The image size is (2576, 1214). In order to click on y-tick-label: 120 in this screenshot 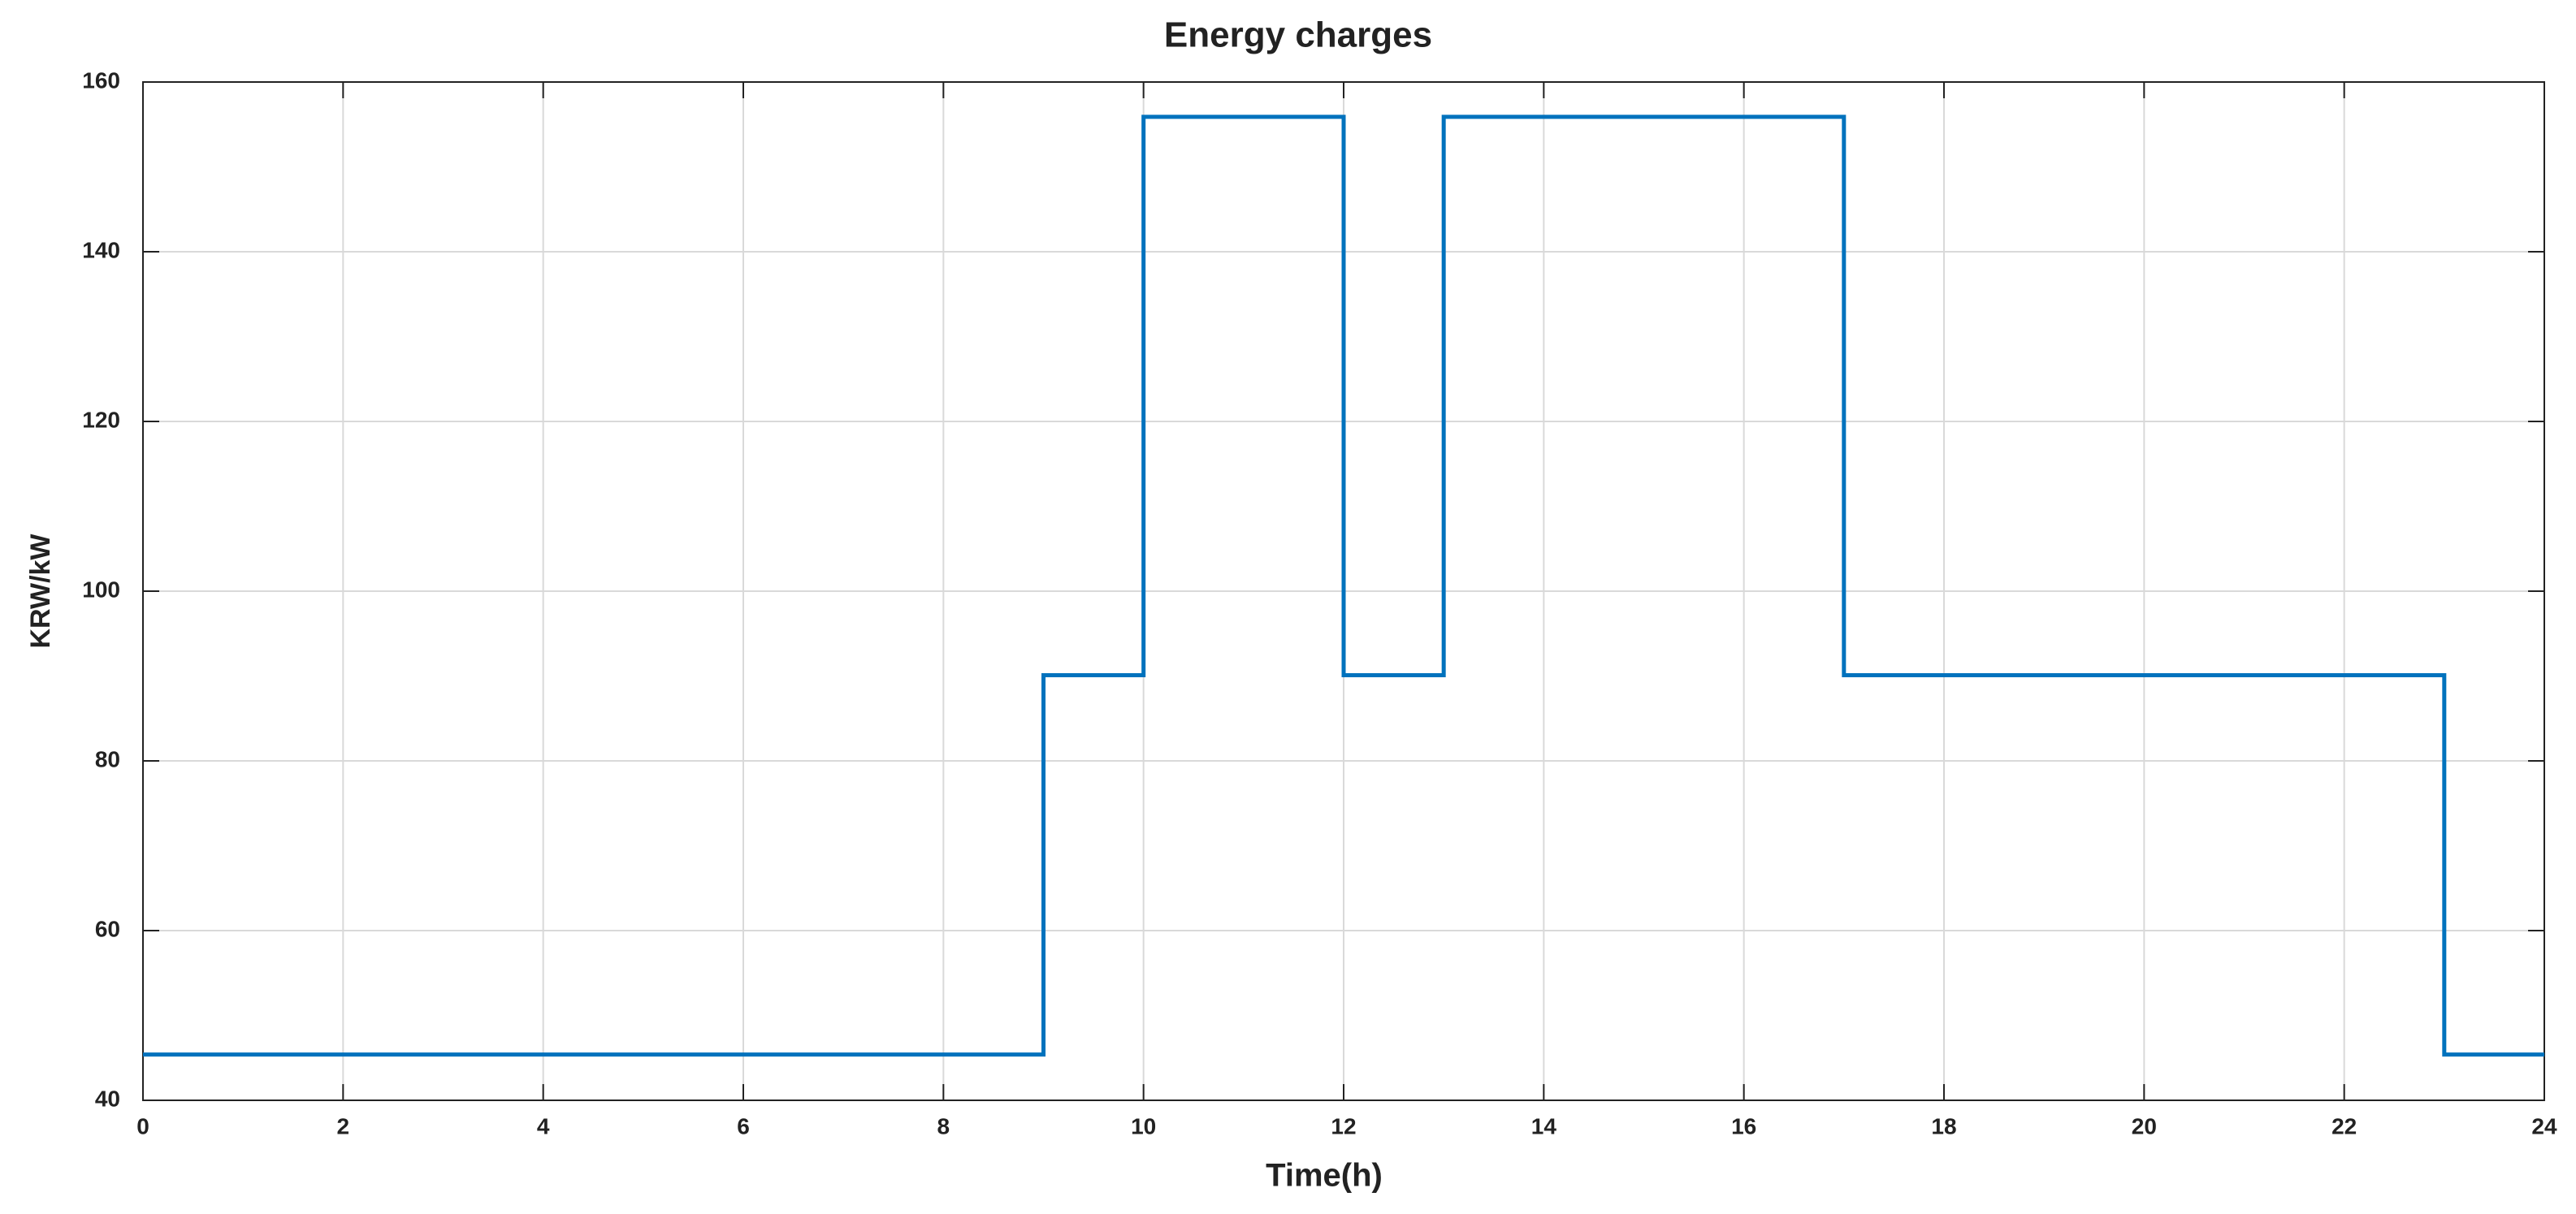, I will do `click(101, 419)`.